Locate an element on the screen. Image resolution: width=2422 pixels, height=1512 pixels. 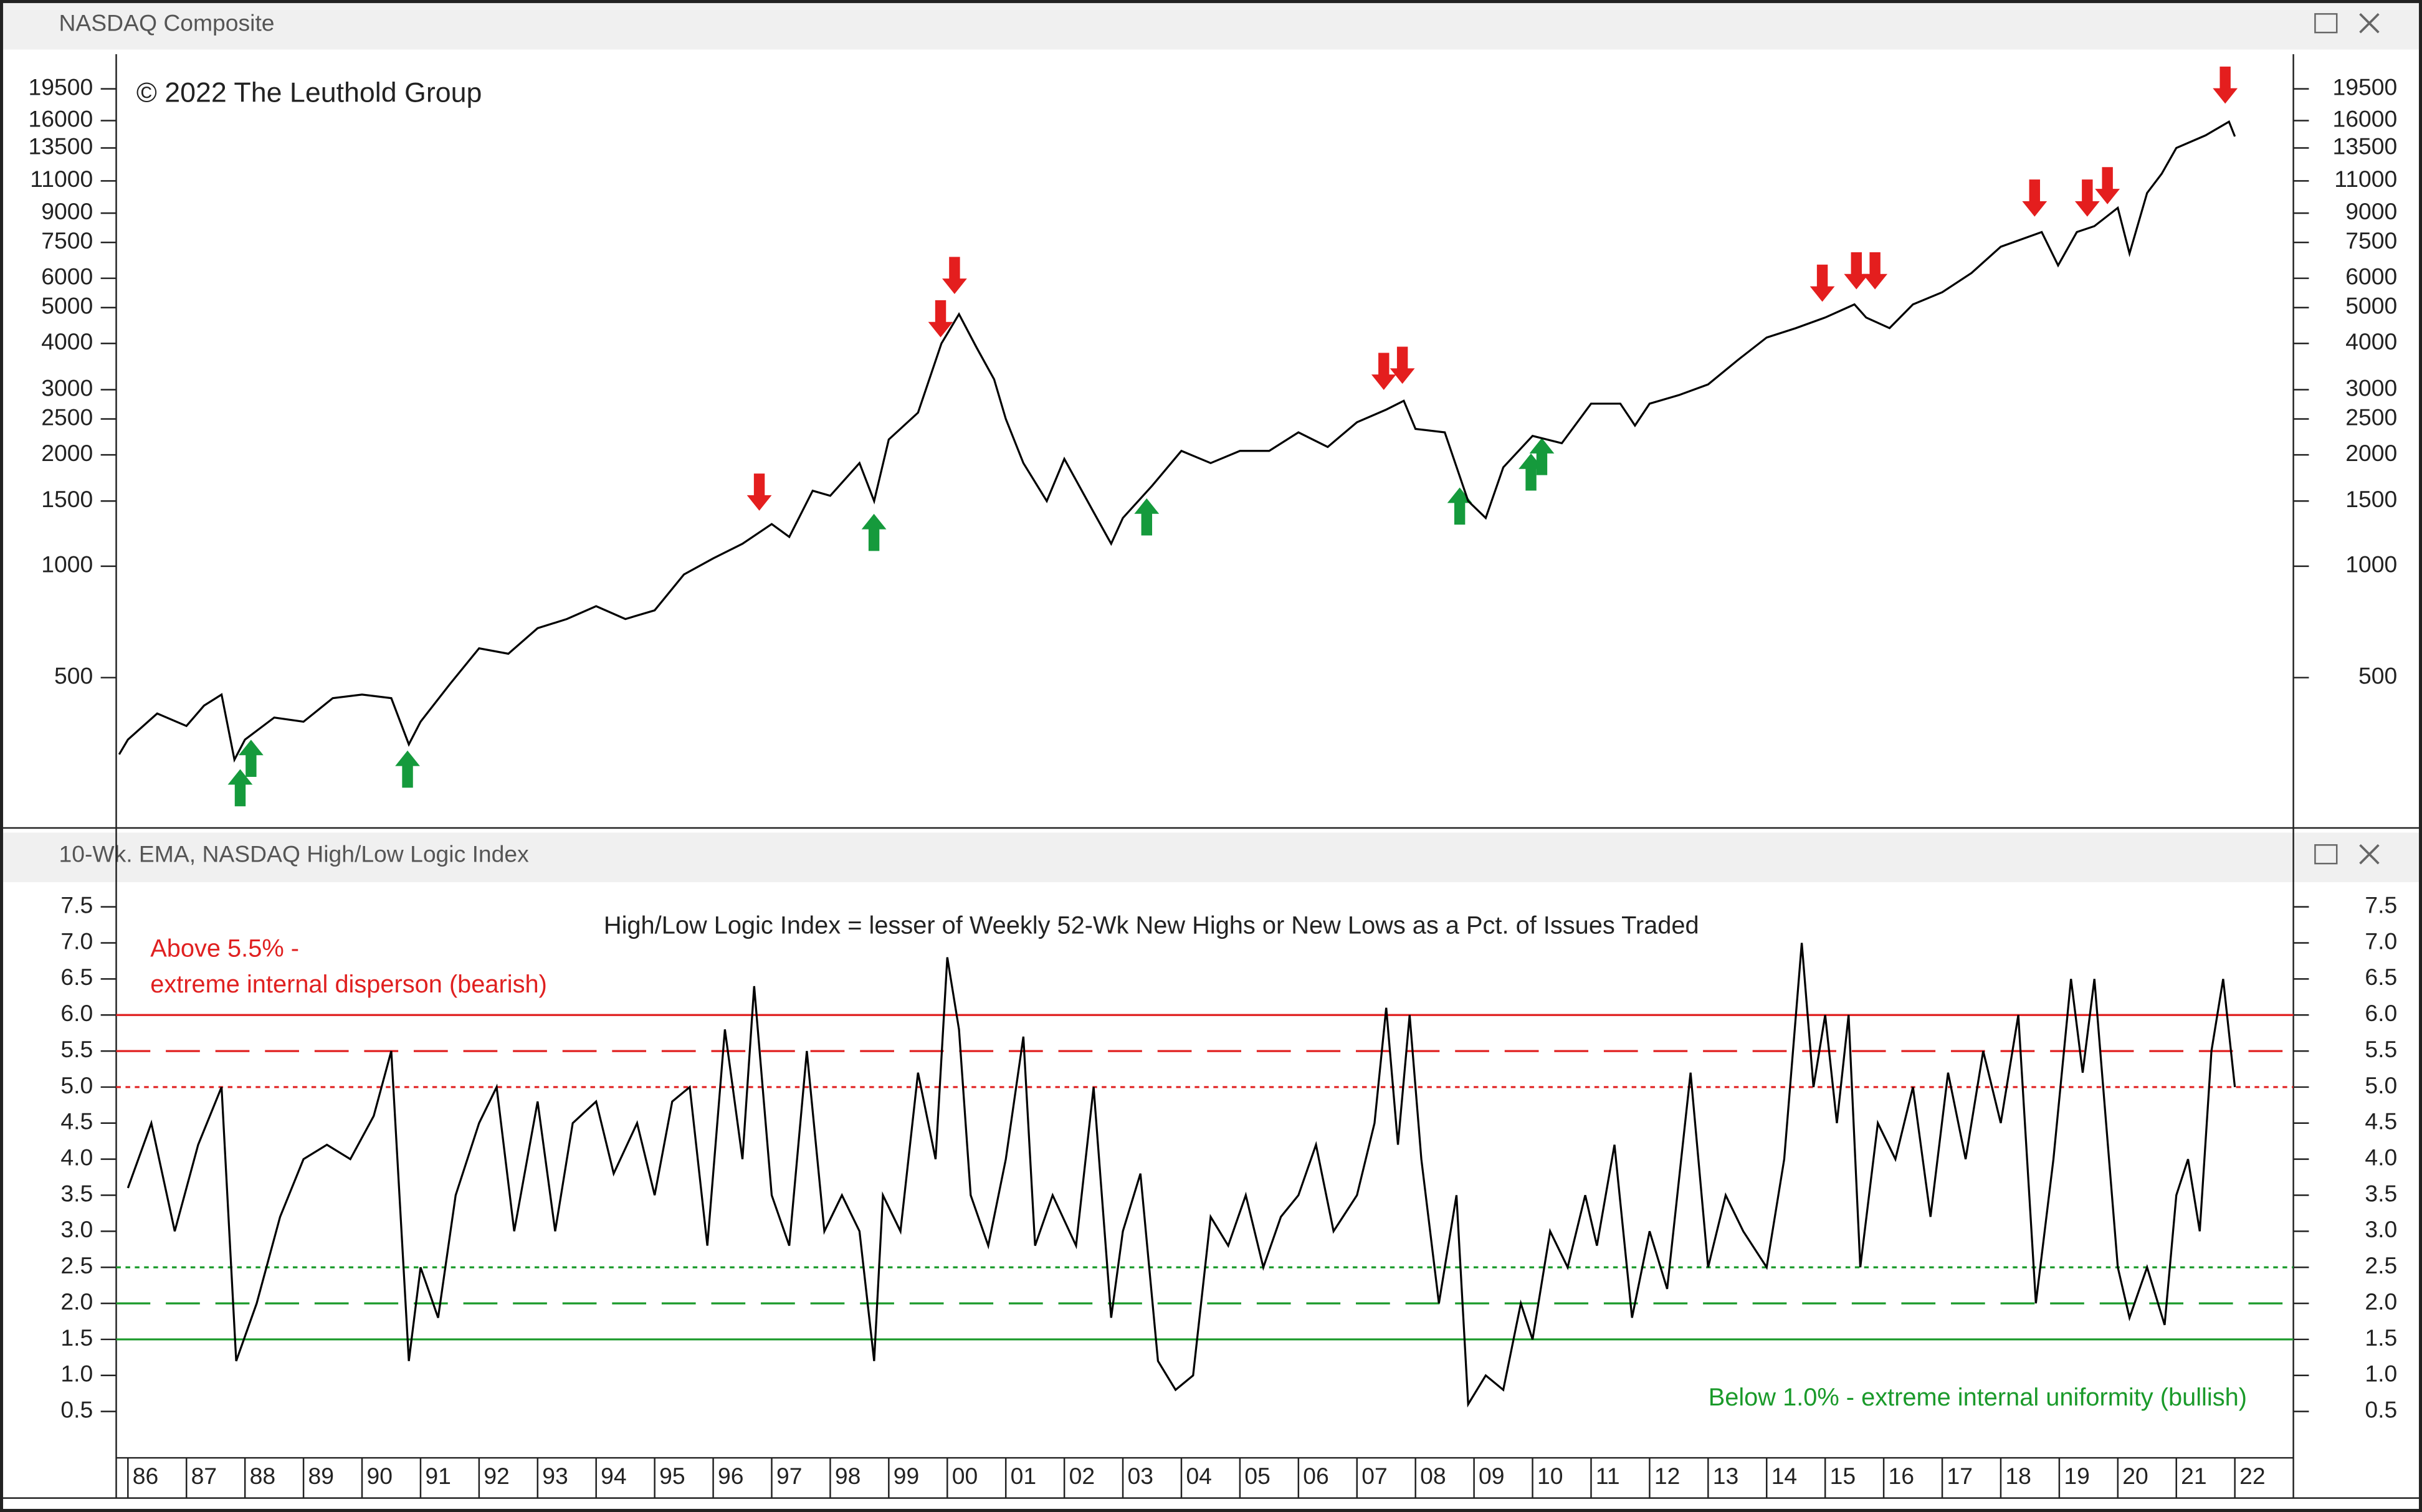
x-tick-label: 91 is located at coordinates (438, 1476).